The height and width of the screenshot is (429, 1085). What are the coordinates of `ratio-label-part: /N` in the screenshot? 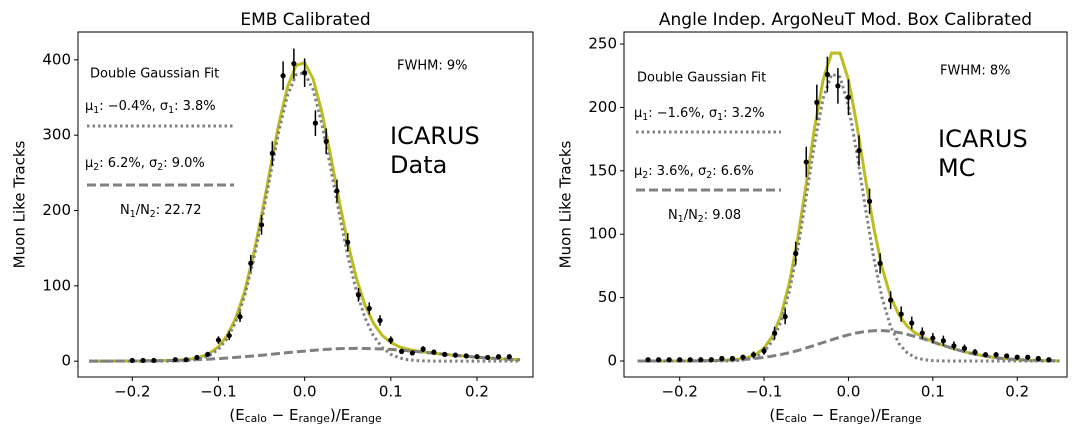 It's located at (143, 210).